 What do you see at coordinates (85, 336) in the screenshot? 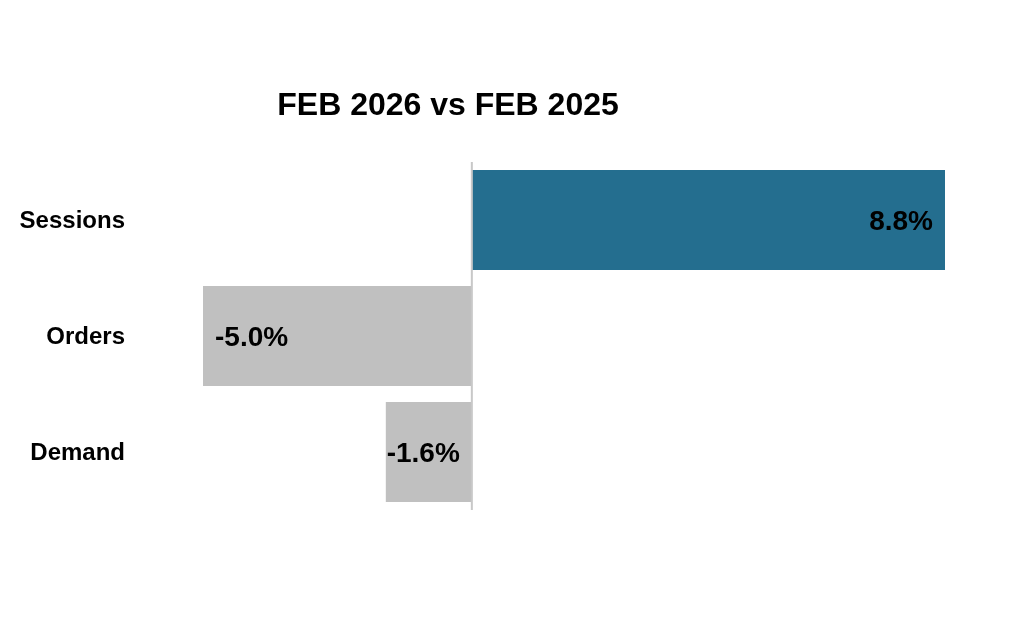
I see `y-tick-label: Orders` at bounding box center [85, 336].